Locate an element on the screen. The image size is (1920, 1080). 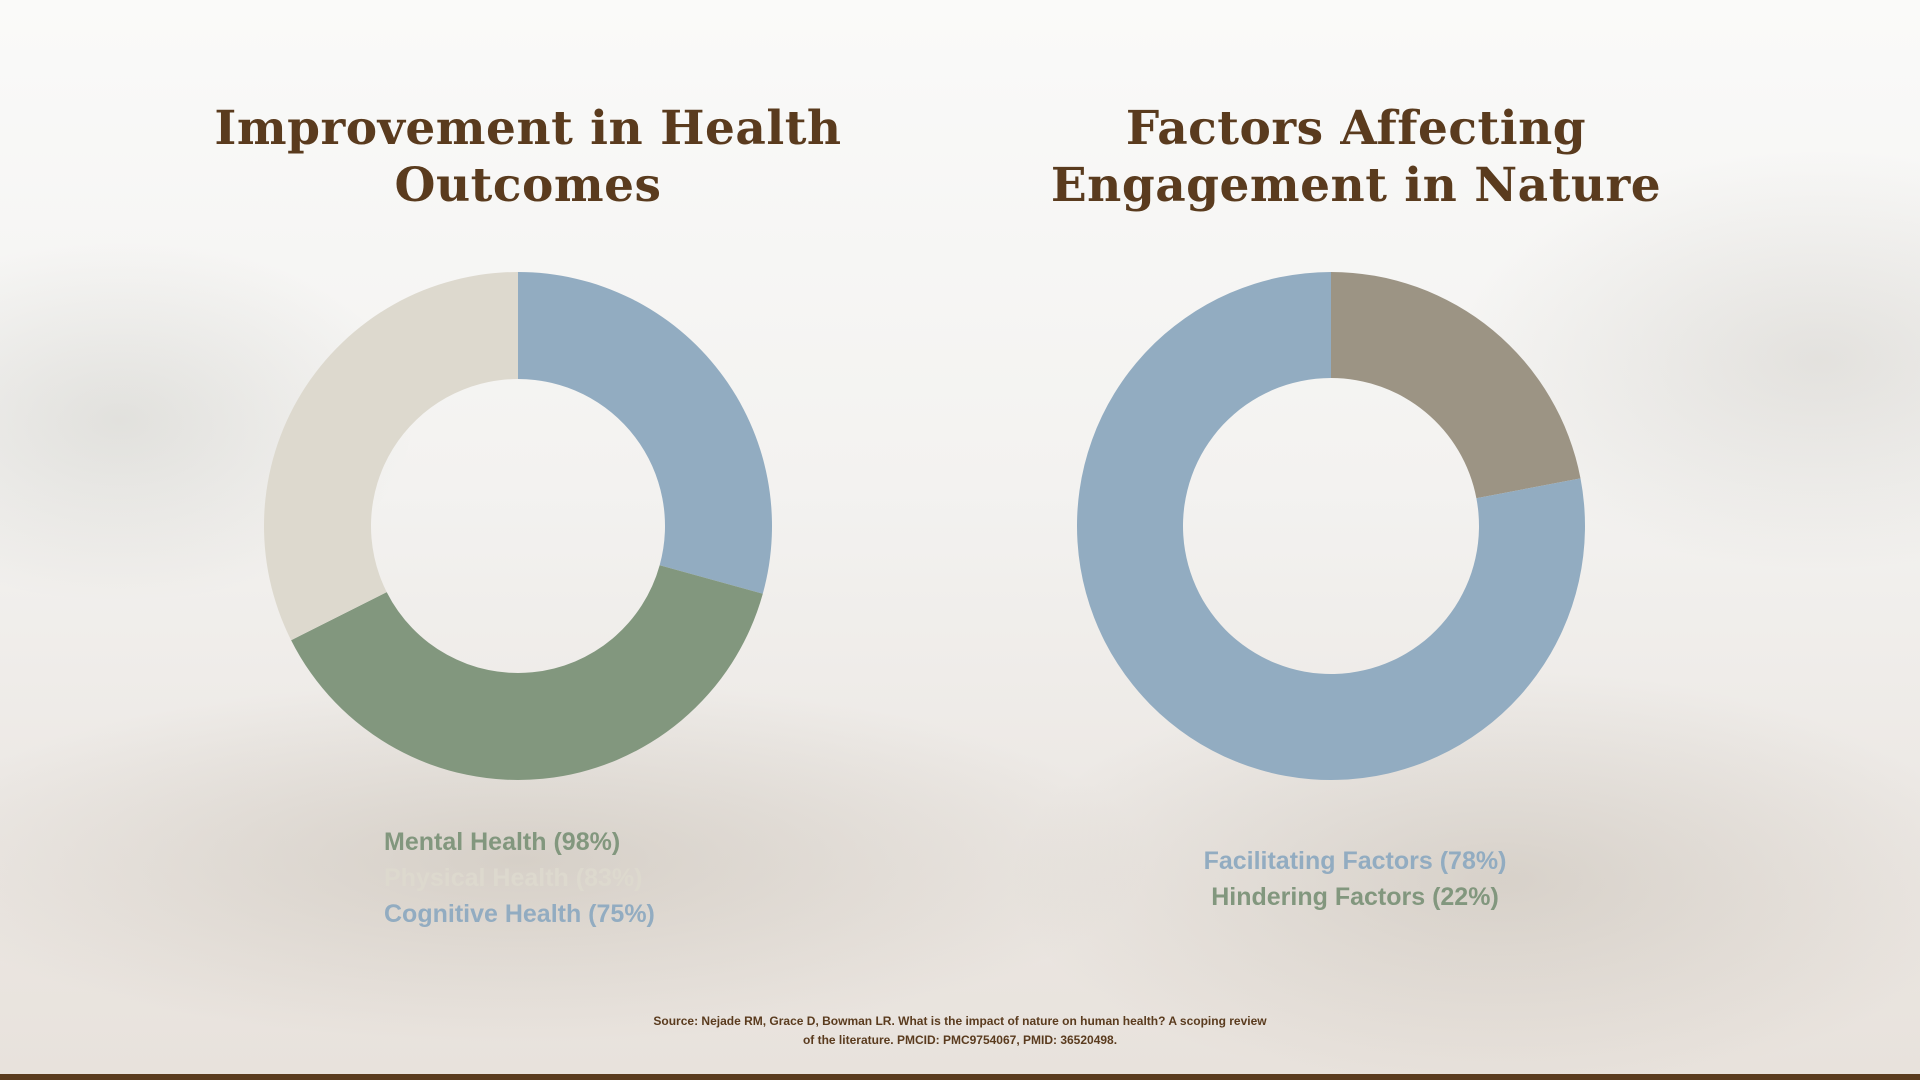
legend-item-physical-health: Physical Health (83%) is located at coordinates (513, 878).